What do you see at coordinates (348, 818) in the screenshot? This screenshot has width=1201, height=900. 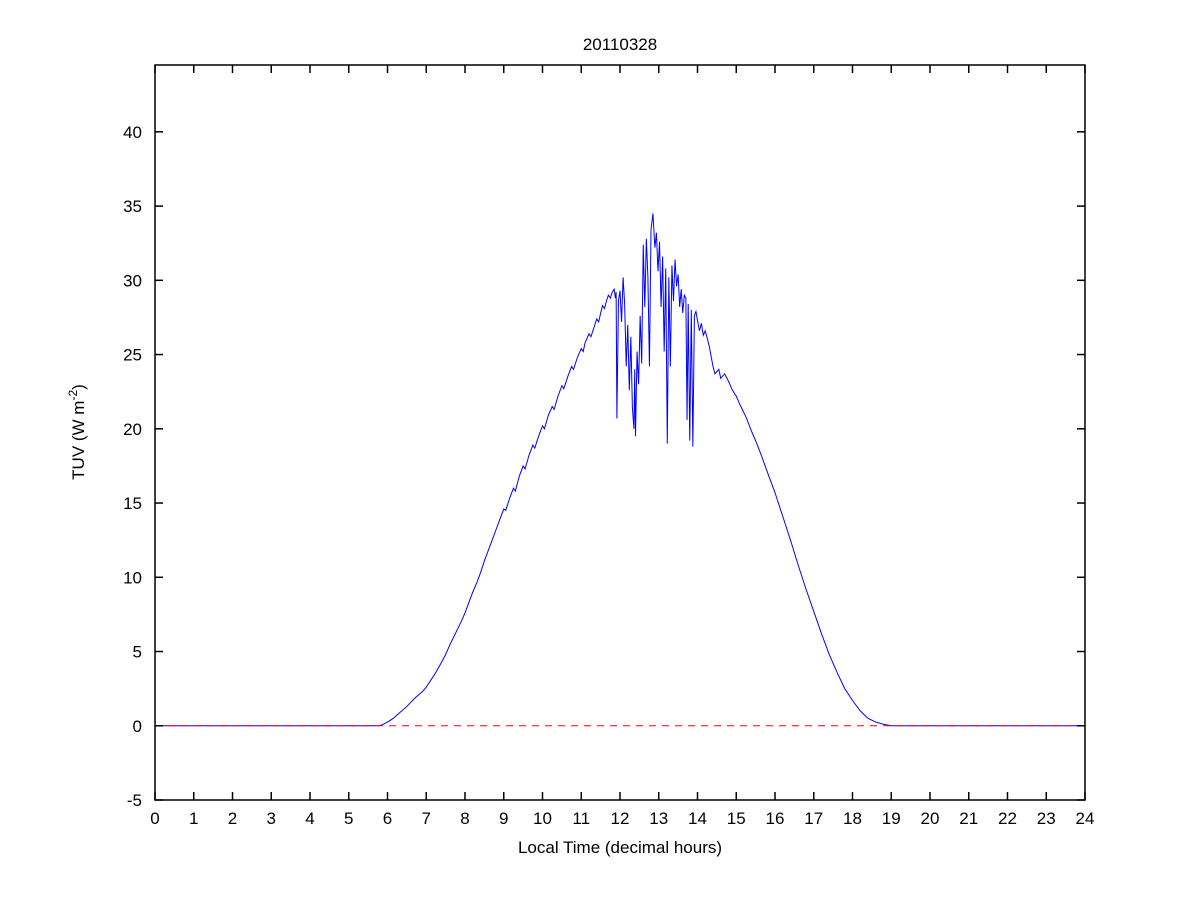 I see `x-tick-label: 5` at bounding box center [348, 818].